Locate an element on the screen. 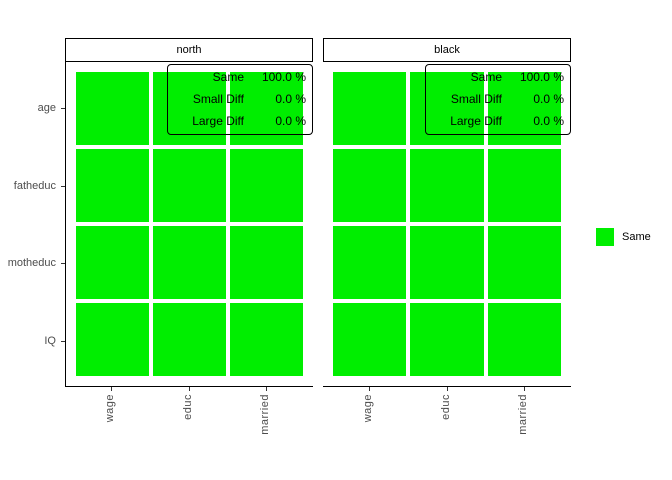 The image size is (672, 480). facet-strip-north: north is located at coordinates (189, 50).